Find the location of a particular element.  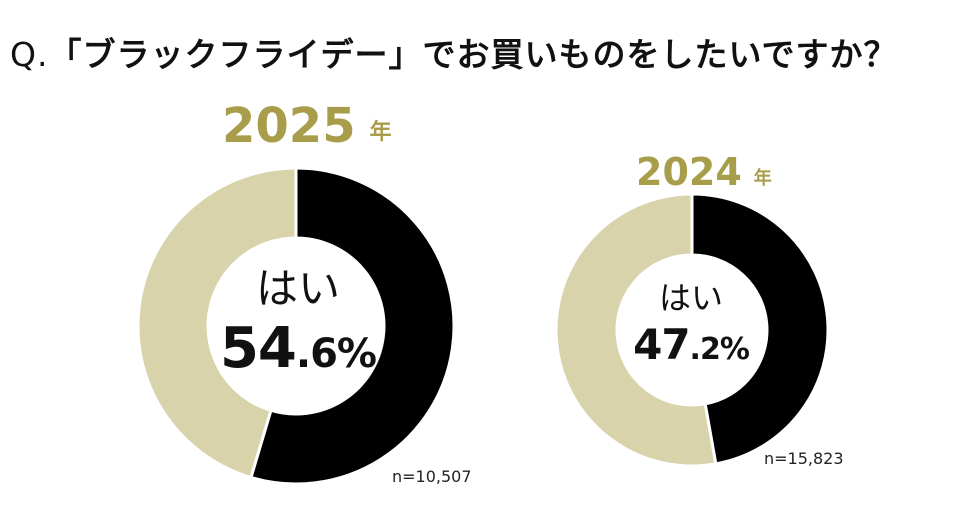

year-label-2025: 2025 年 is located at coordinates (307, 126).